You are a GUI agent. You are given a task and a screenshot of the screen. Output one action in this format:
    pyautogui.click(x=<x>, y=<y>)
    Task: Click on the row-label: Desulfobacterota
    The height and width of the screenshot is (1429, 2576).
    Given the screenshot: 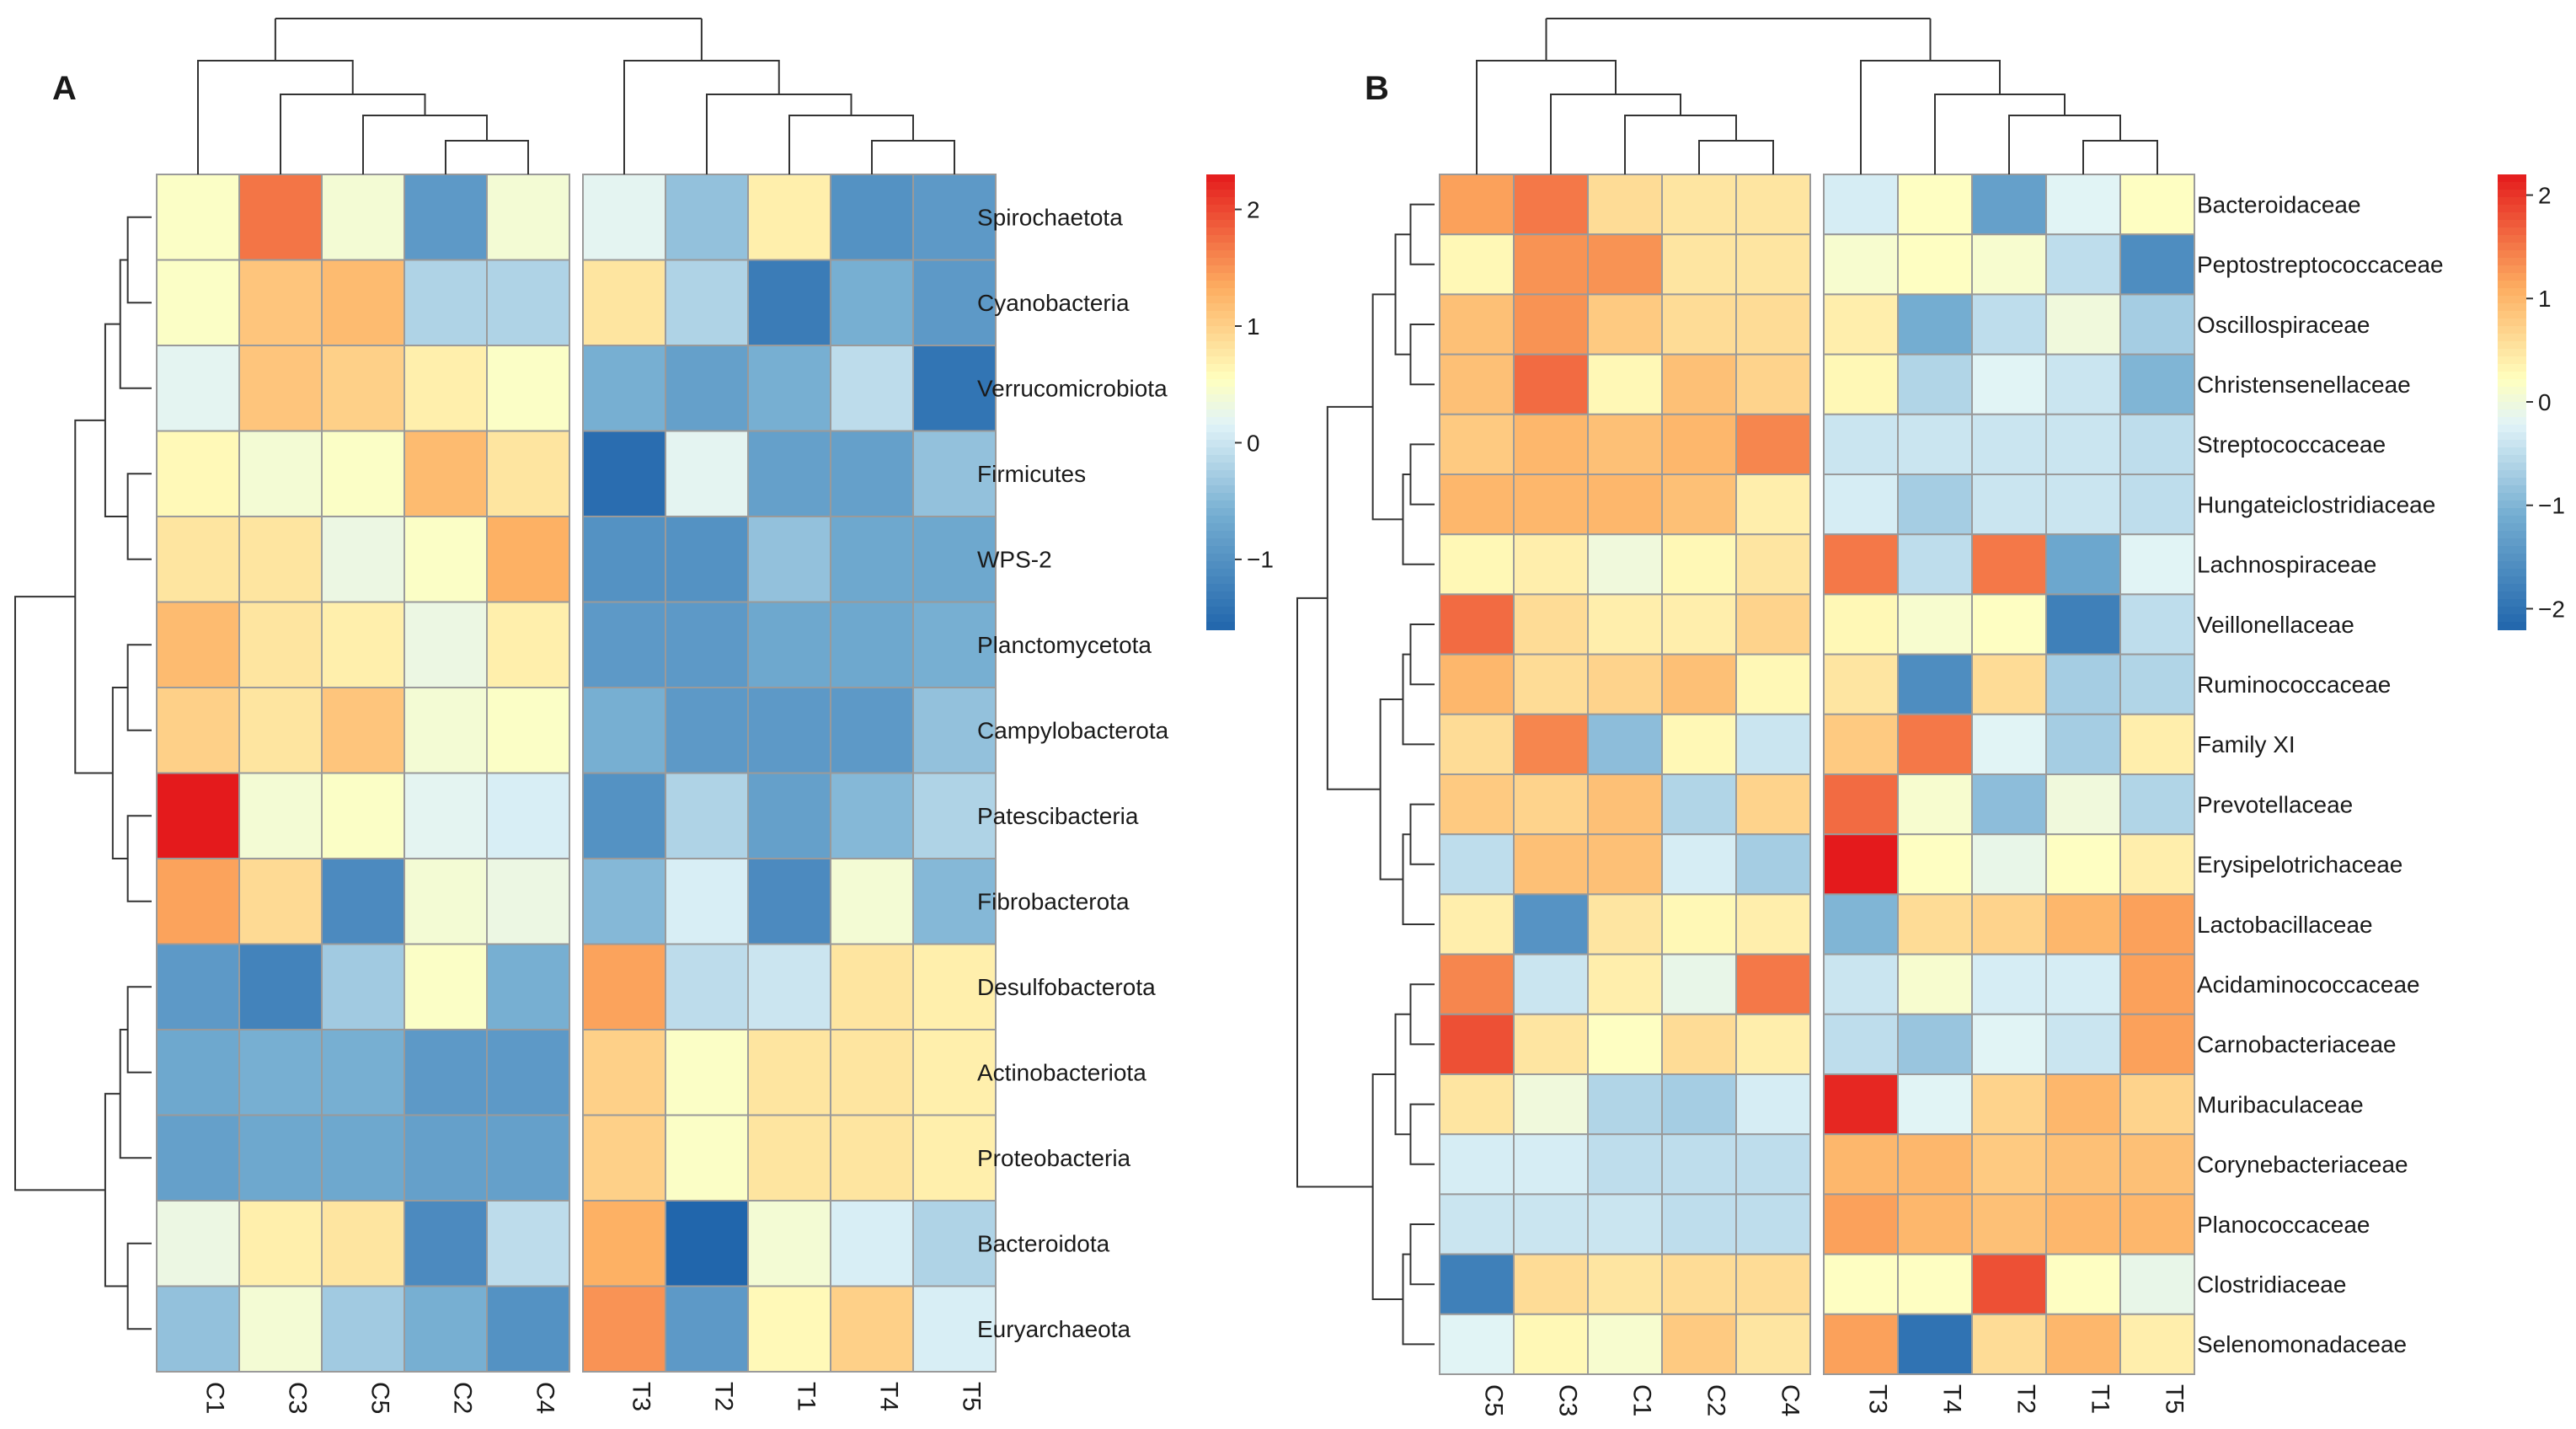 What is the action you would take?
    pyautogui.click(x=1066, y=987)
    